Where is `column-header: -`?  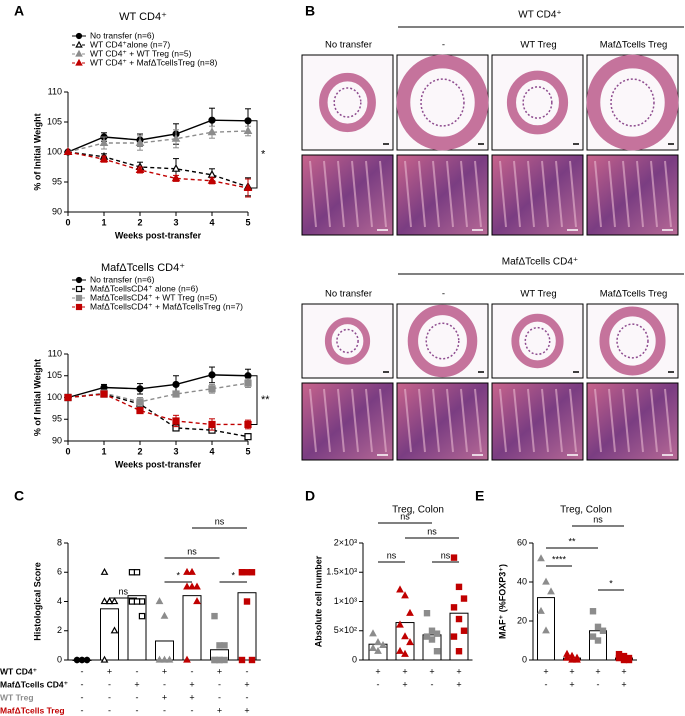 column-header: - is located at coordinates (443, 45).